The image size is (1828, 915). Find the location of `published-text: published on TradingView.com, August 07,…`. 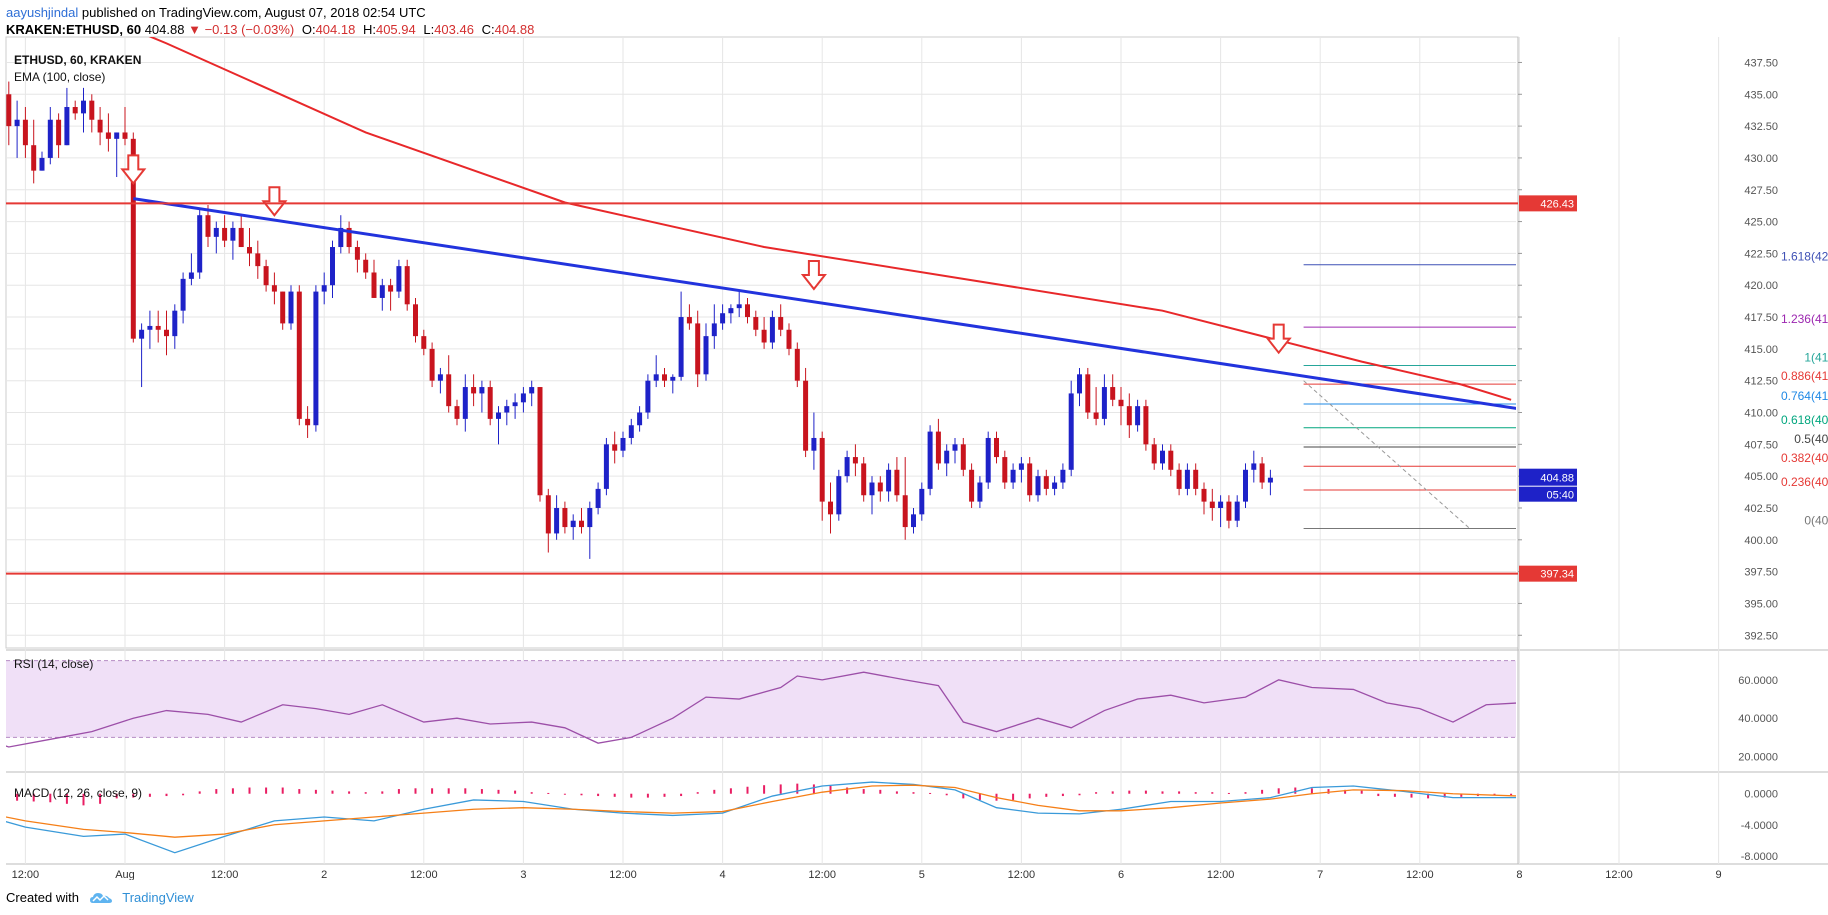

published-text: published on TradingView.com, August 07,… is located at coordinates (253, 12).